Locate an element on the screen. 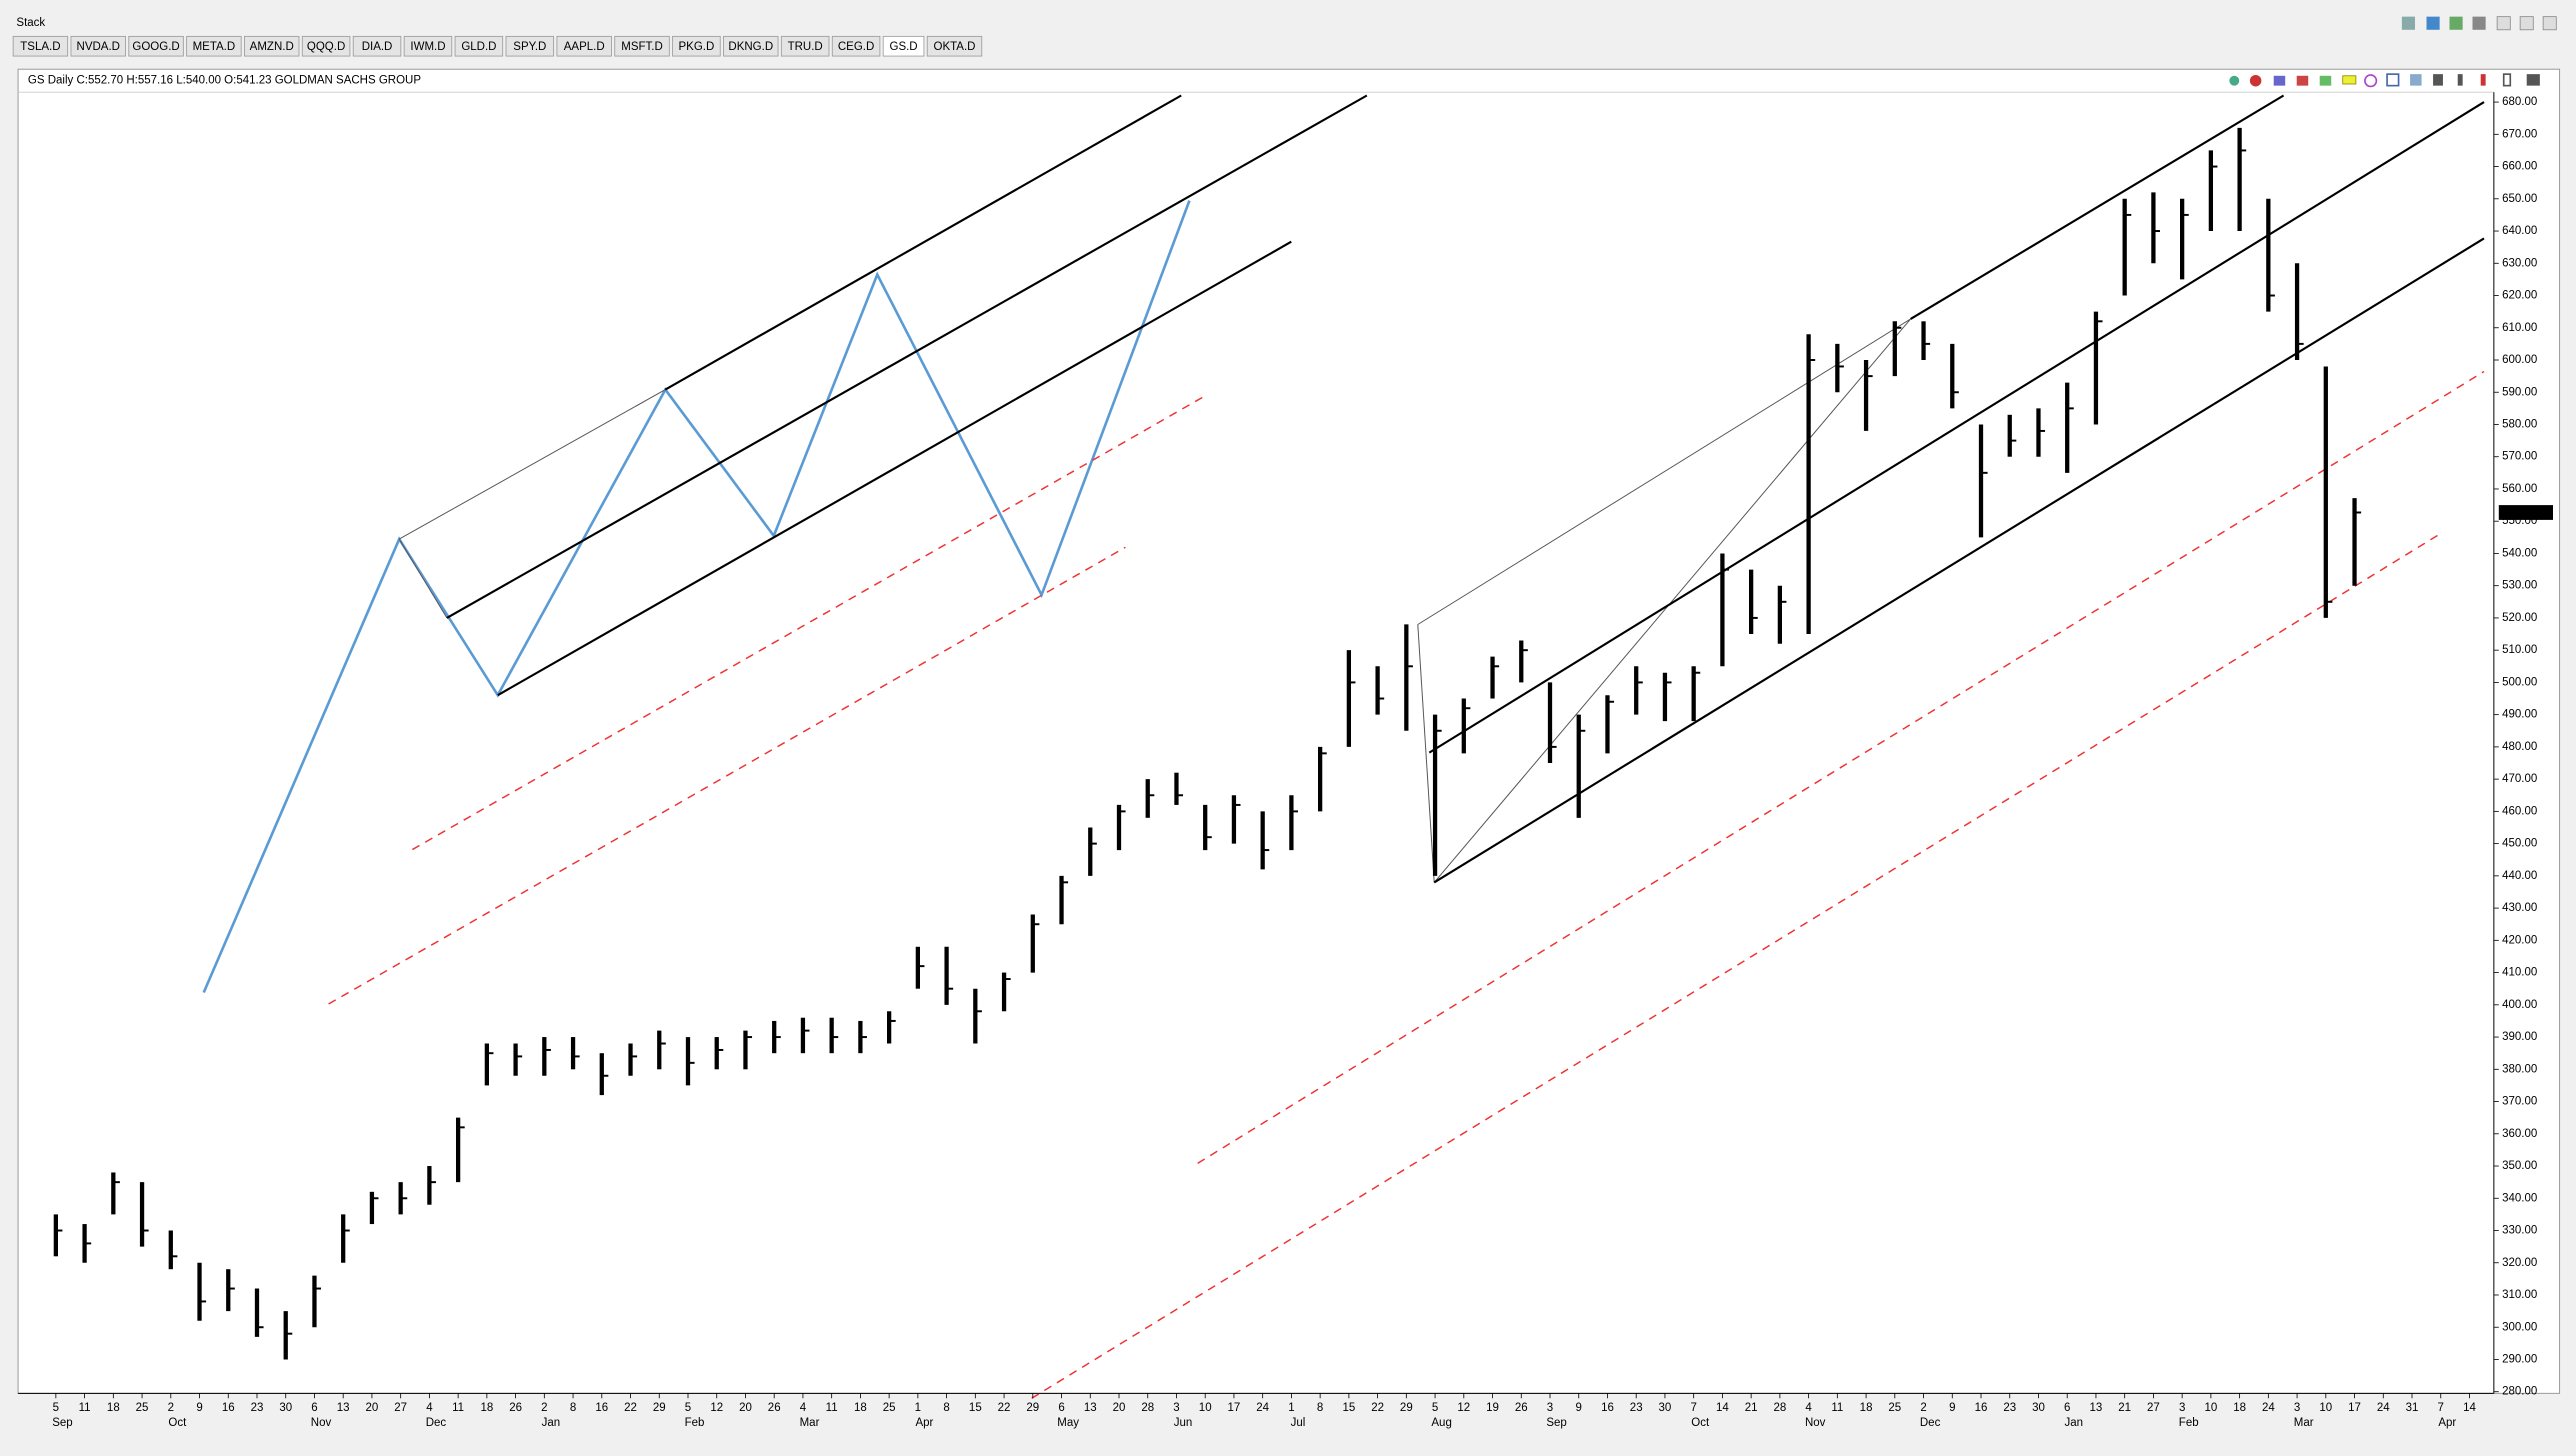 This screenshot has width=2576, height=1456. x-tick-label: 21 is located at coordinates (2124, 1408).